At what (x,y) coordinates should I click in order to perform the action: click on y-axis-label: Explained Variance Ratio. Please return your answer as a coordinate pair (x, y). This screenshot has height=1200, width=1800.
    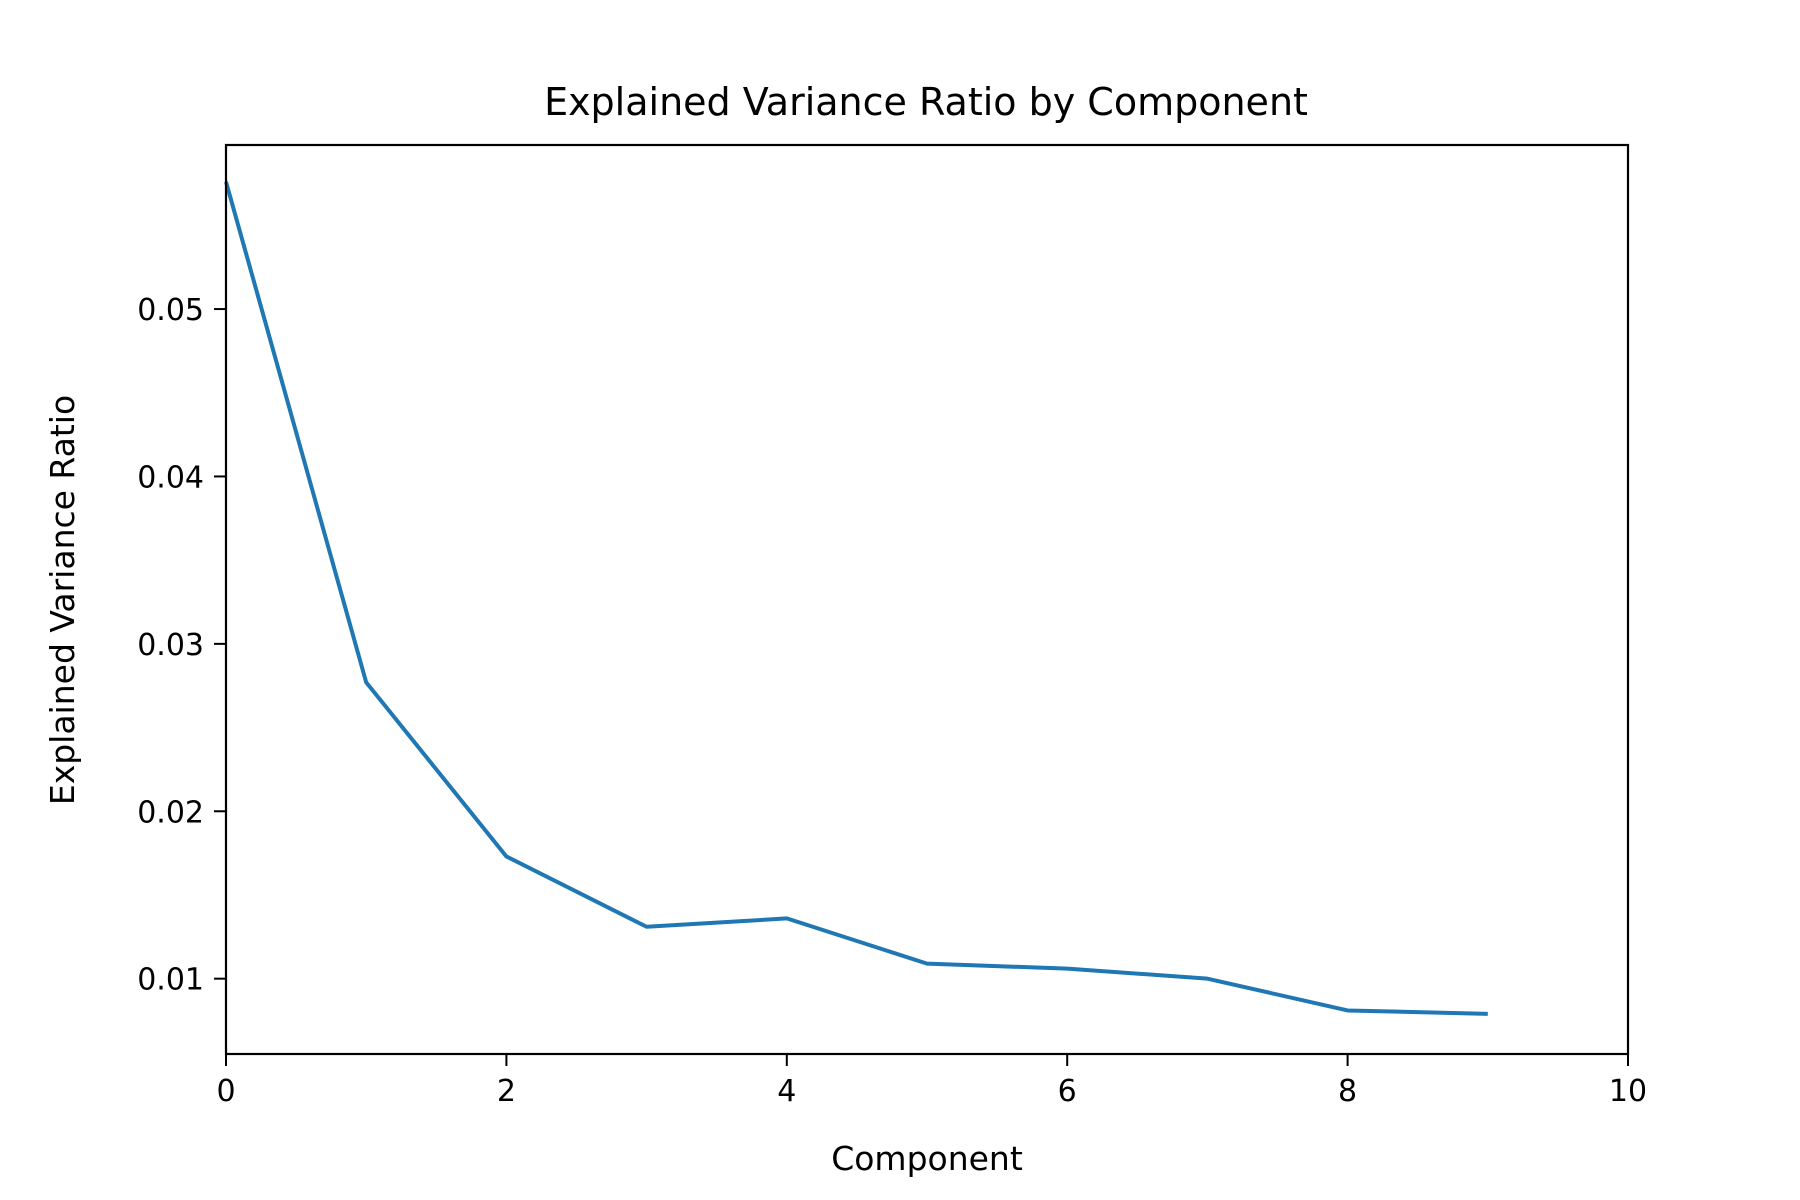
    Looking at the image, I should click on (62, 600).